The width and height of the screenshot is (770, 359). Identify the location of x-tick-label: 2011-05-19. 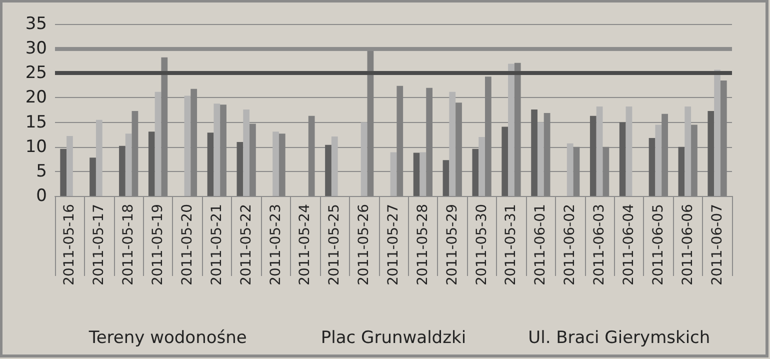
(158, 245).